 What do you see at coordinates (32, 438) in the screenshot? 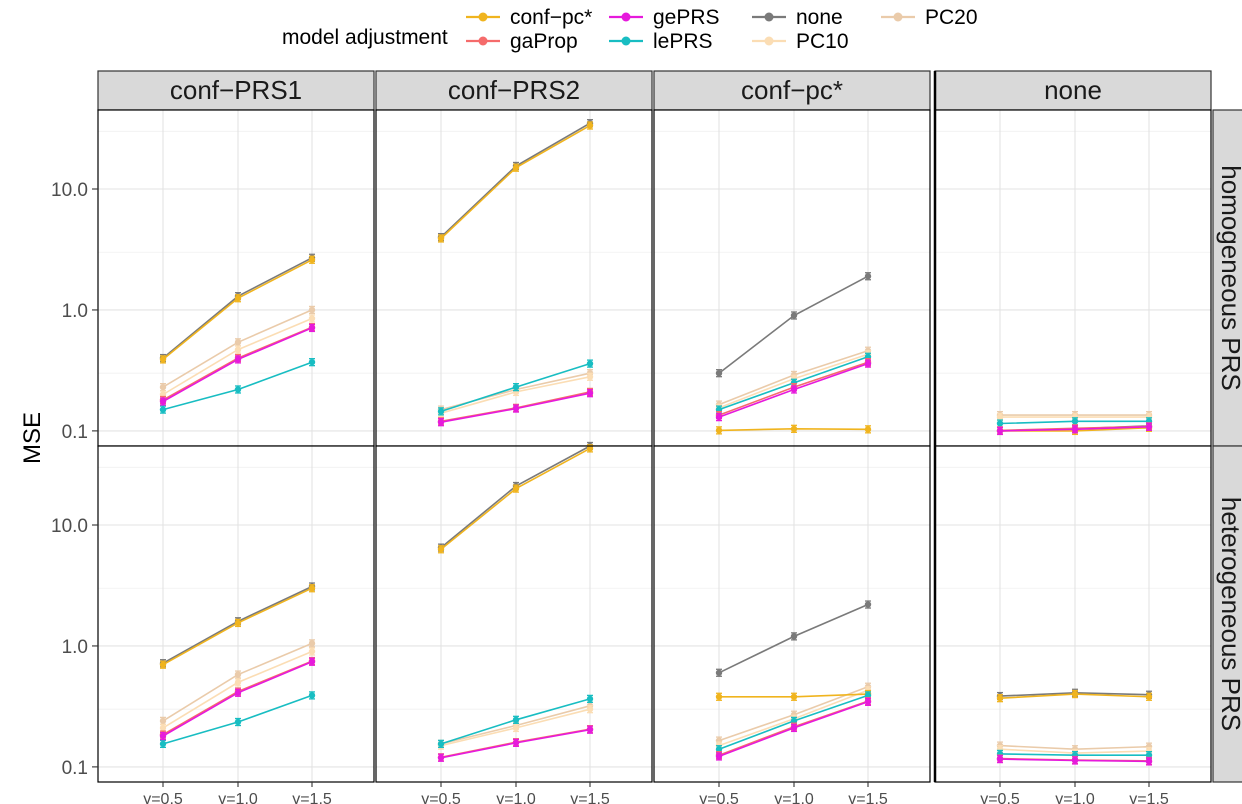
I see `y-axis-title: MSE` at bounding box center [32, 438].